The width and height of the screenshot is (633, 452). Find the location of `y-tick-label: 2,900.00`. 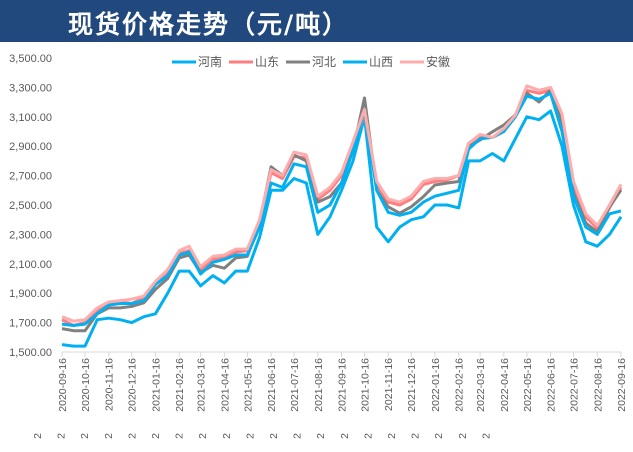

y-tick-label: 2,900.00 is located at coordinates (30, 147).